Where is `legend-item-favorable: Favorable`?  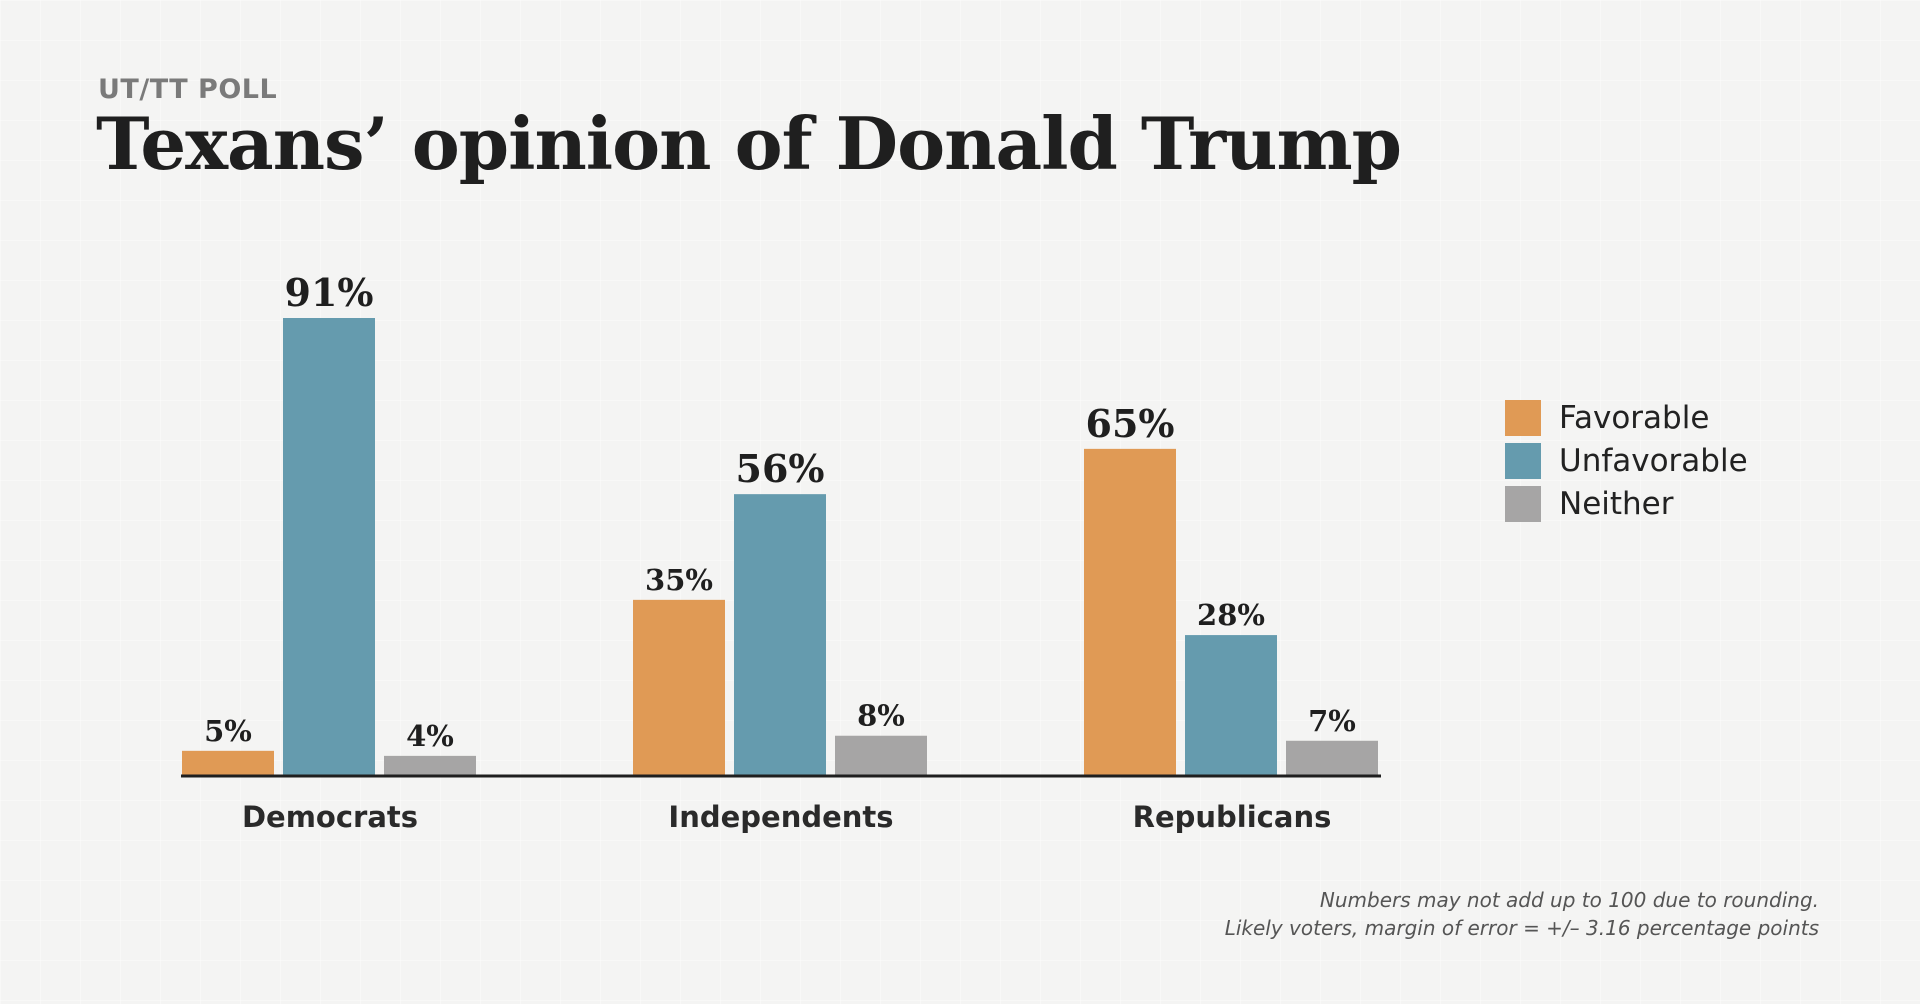
legend-item-favorable: Favorable is located at coordinates (1626, 417).